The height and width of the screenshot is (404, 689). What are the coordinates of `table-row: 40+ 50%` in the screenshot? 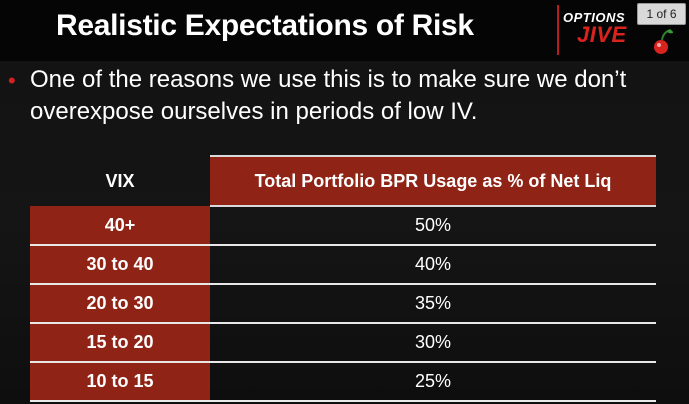 It's located at (343, 226).